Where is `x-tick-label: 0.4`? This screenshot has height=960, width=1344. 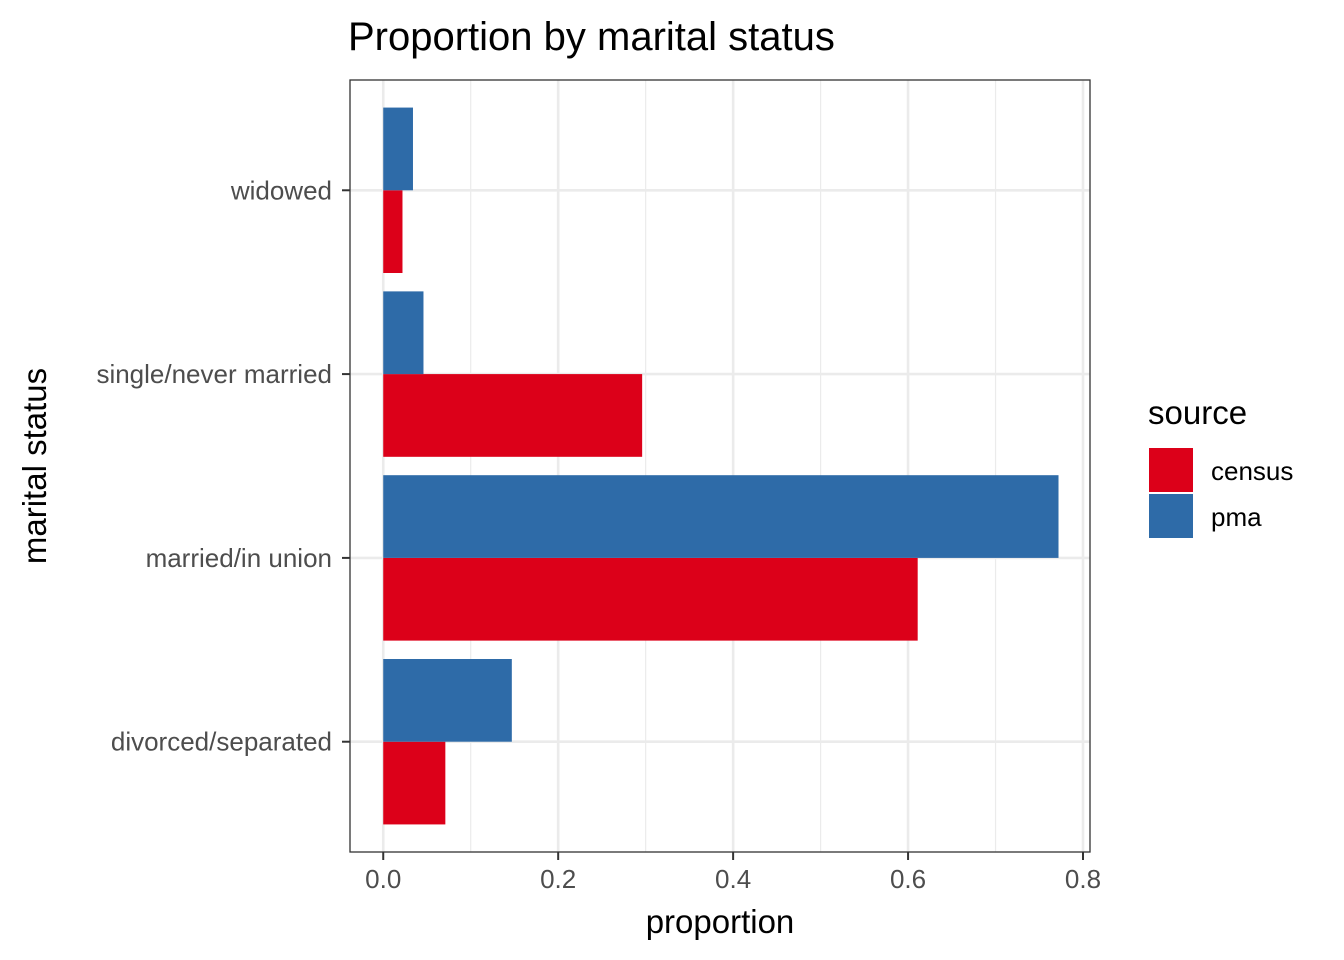
x-tick-label: 0.4 is located at coordinates (733, 879).